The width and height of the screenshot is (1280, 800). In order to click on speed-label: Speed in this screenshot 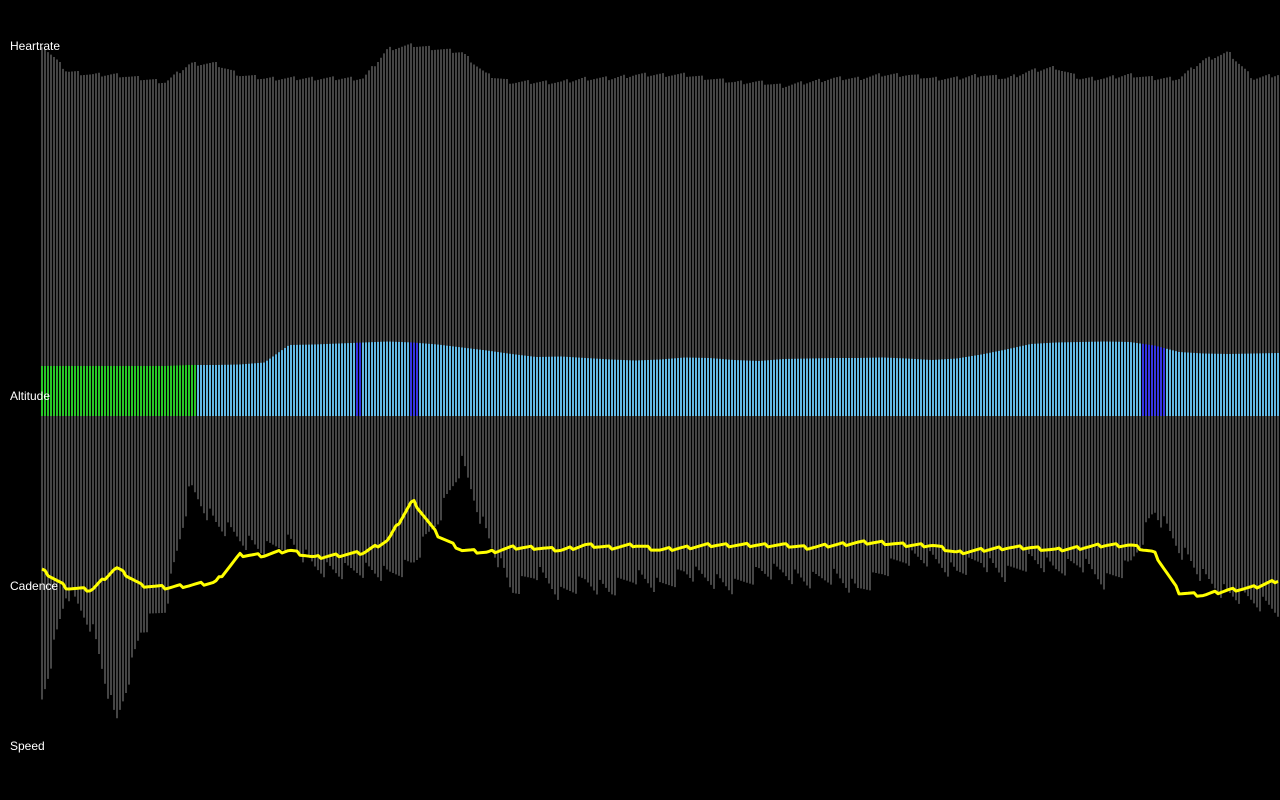, I will do `click(27, 746)`.